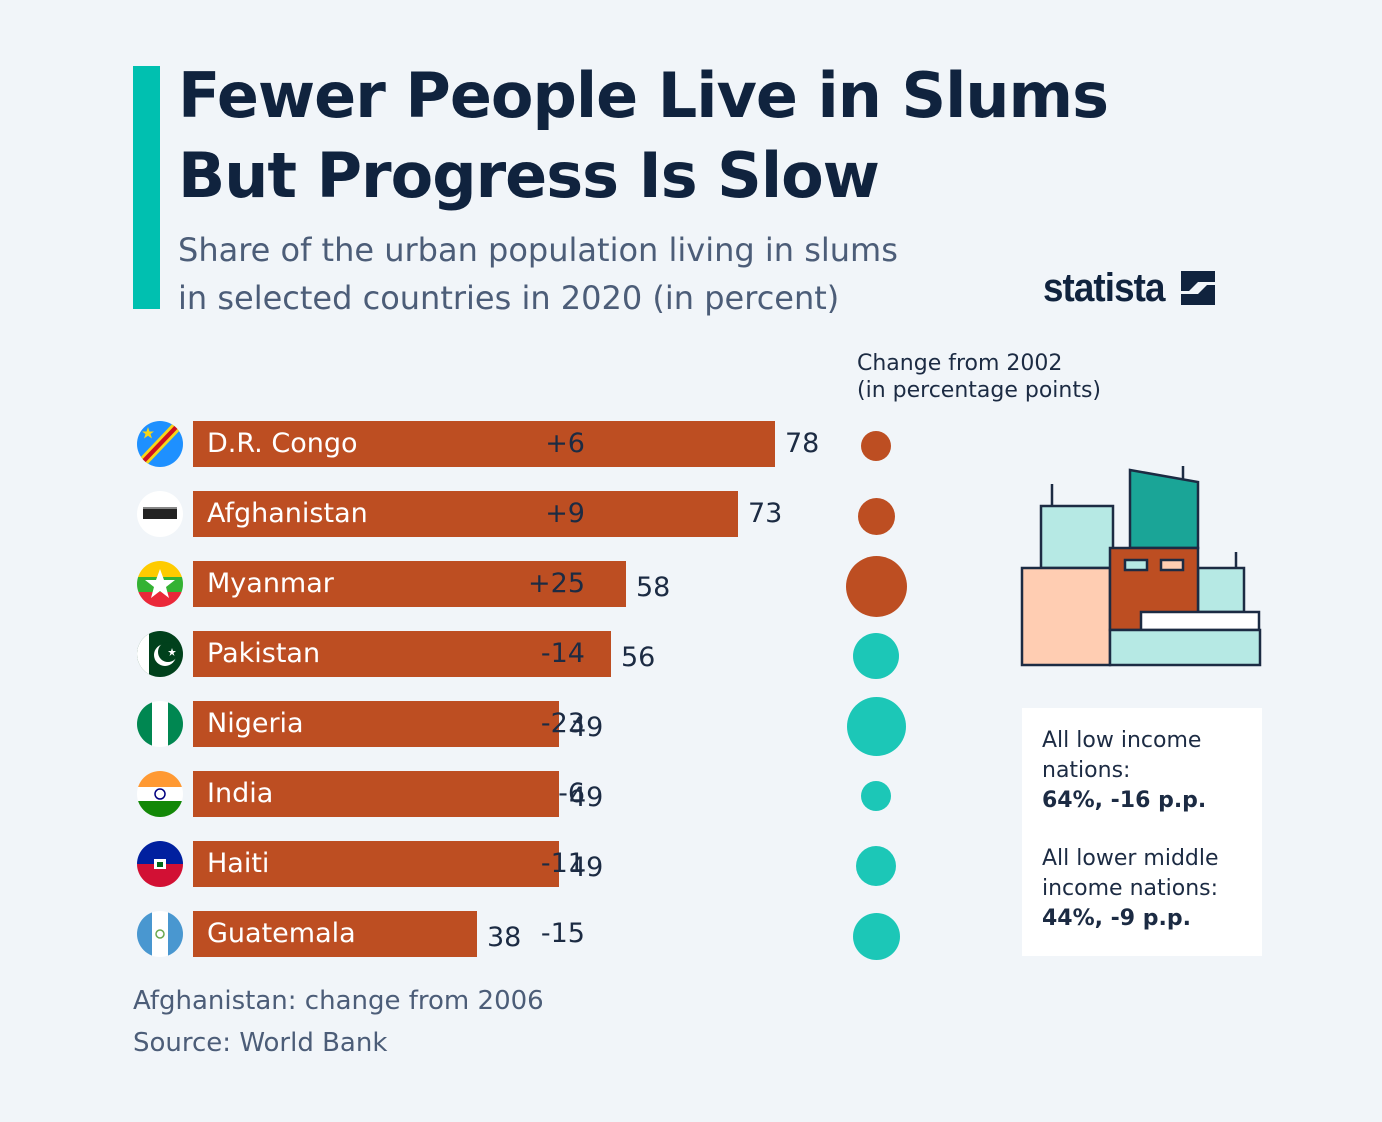 The image size is (1382, 1122). What do you see at coordinates (160, 934) in the screenshot?
I see `gt-flag-icon` at bounding box center [160, 934].